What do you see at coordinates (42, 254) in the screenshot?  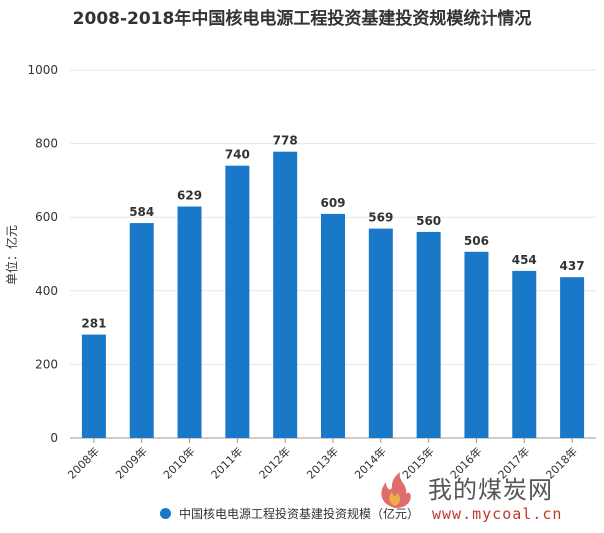 I see `y-axis-ticks: 0 200 400 600 800 1000` at bounding box center [42, 254].